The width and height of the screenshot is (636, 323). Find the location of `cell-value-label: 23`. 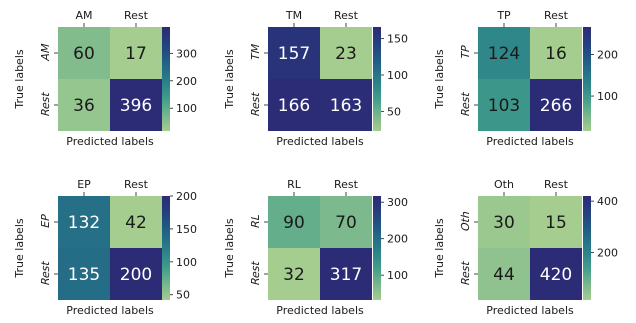

cell-value-label: 23 is located at coordinates (346, 54).